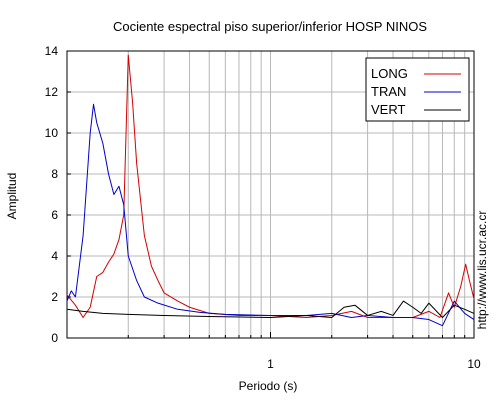 This screenshot has width=500, height=400. I want to click on y-tick-label: 10, so click(52, 133).